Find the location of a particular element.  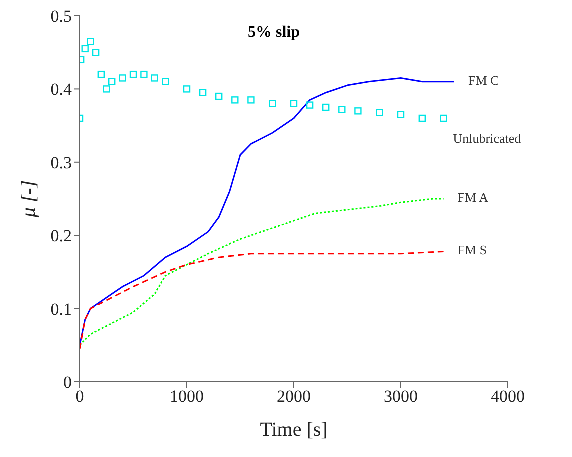

x-tick-label: 2000 is located at coordinates (294, 396).